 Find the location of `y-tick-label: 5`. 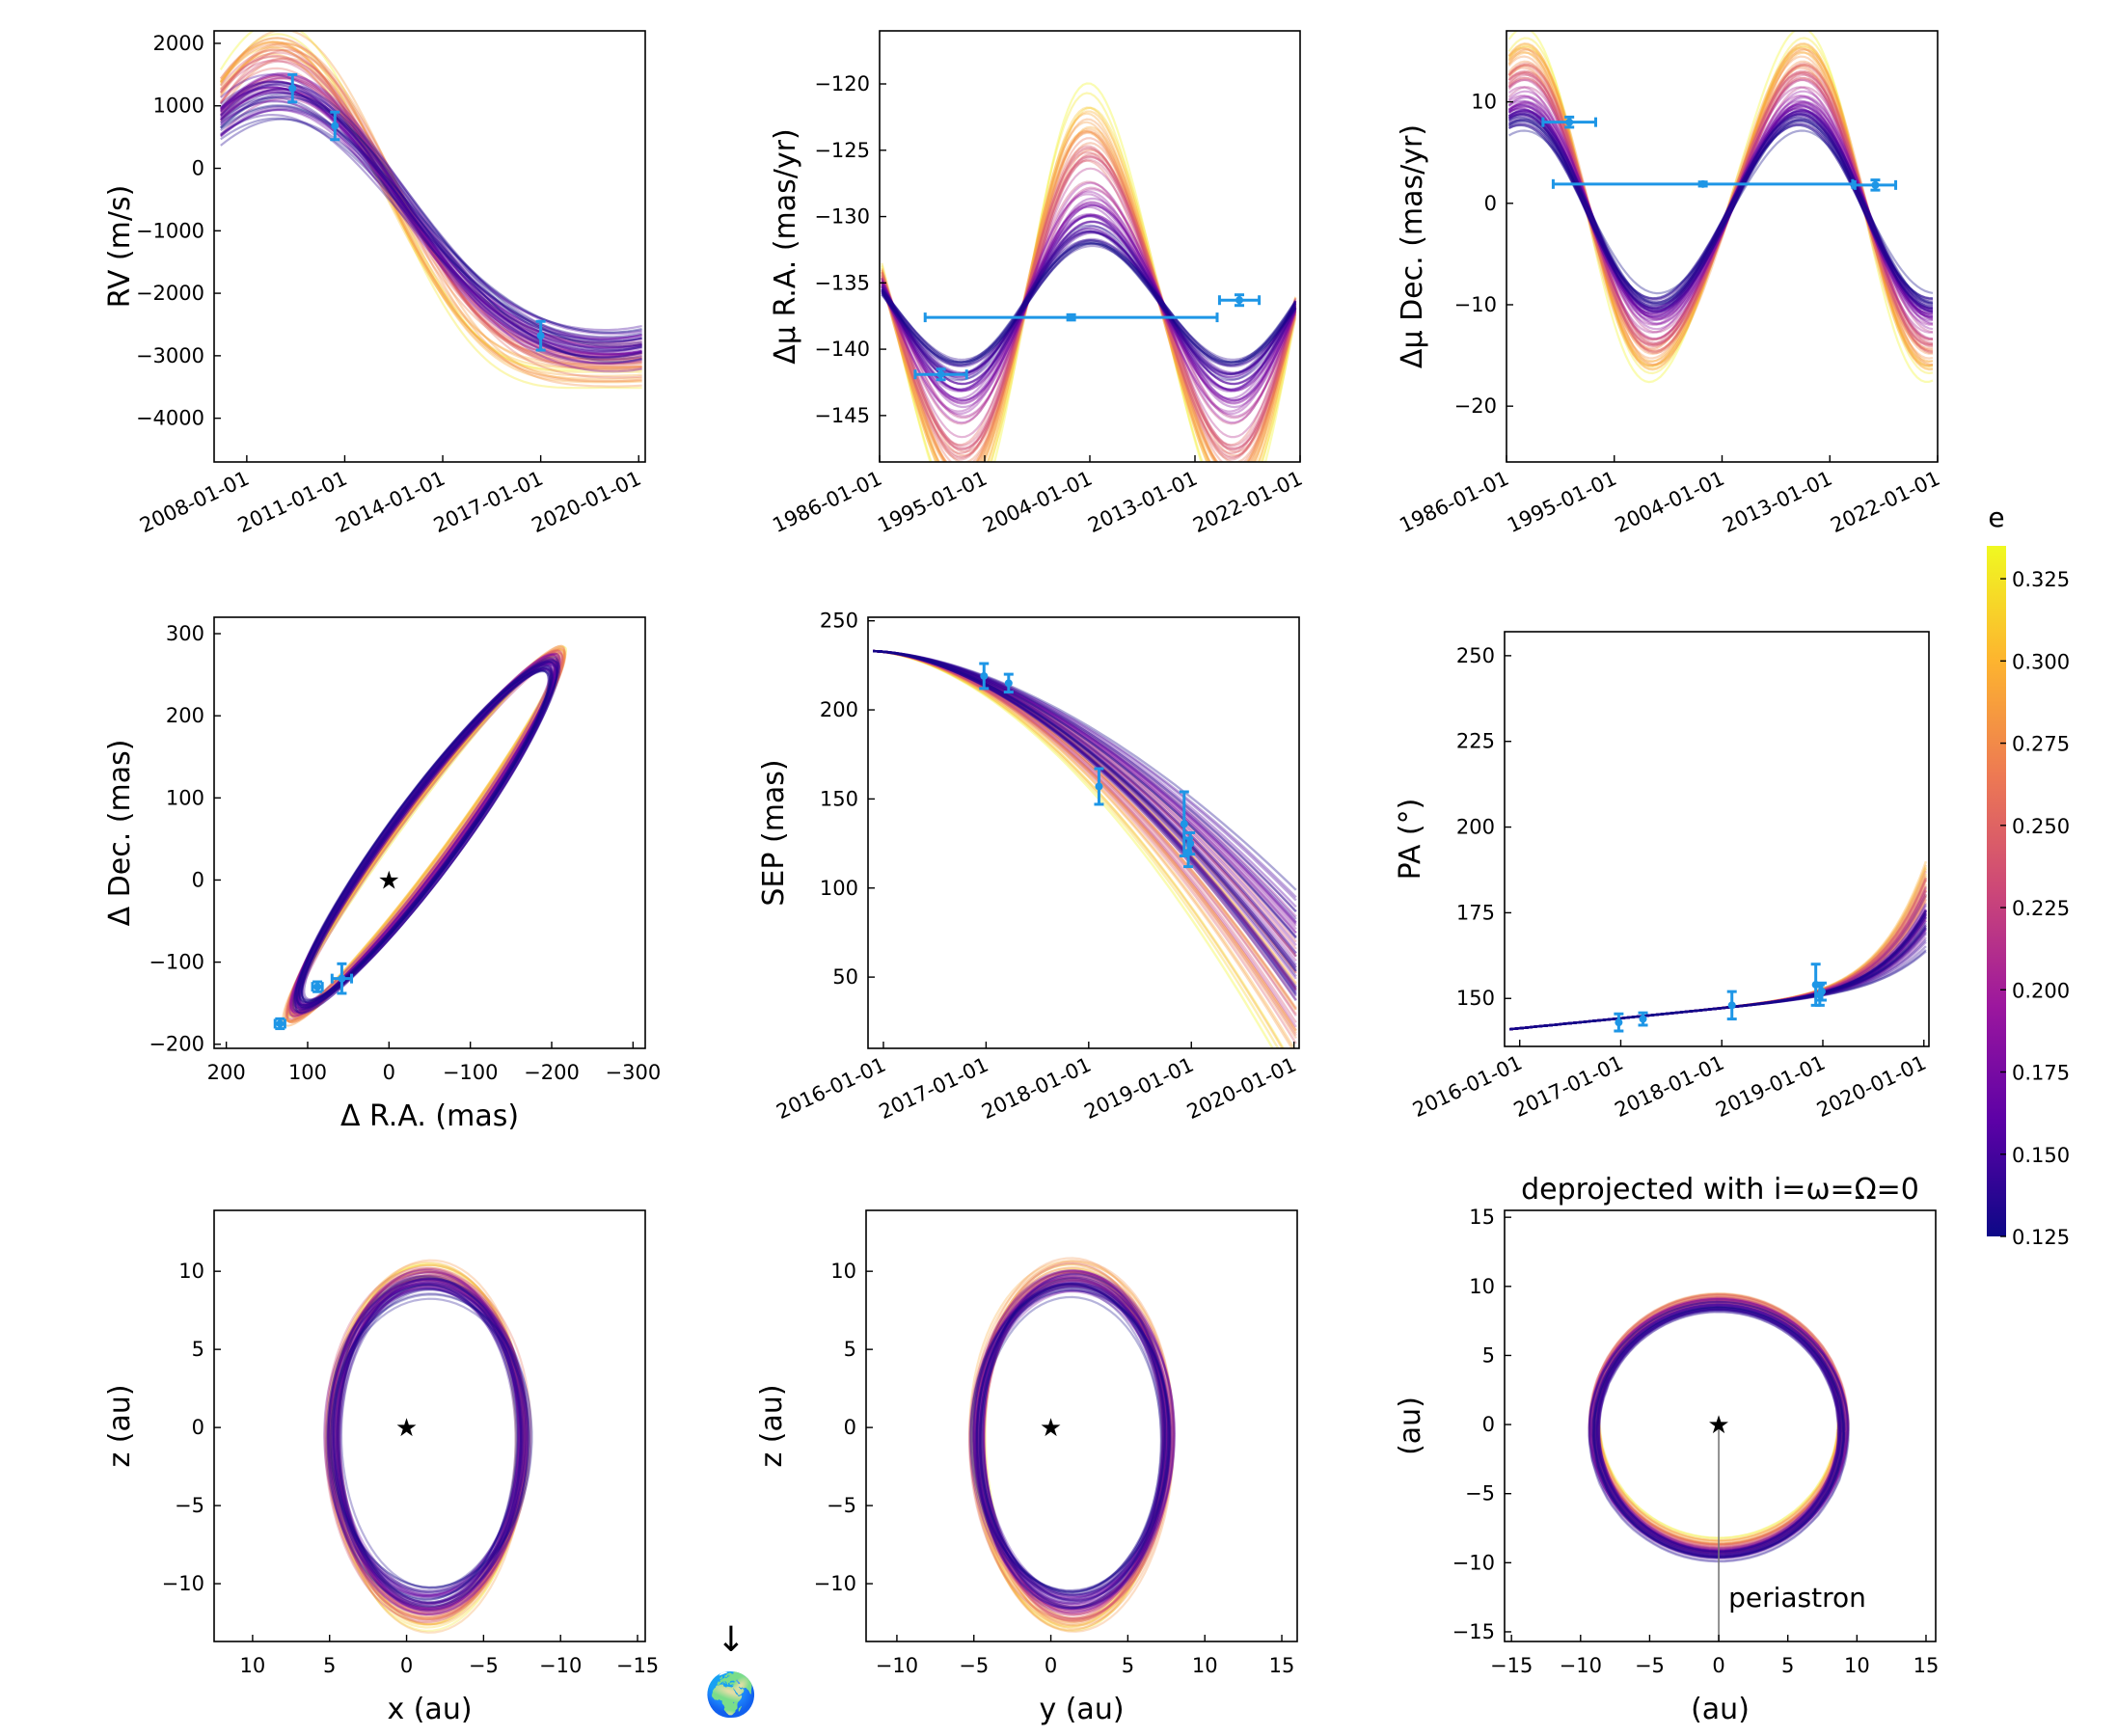

y-tick-label: 5 is located at coordinates (850, 1349).